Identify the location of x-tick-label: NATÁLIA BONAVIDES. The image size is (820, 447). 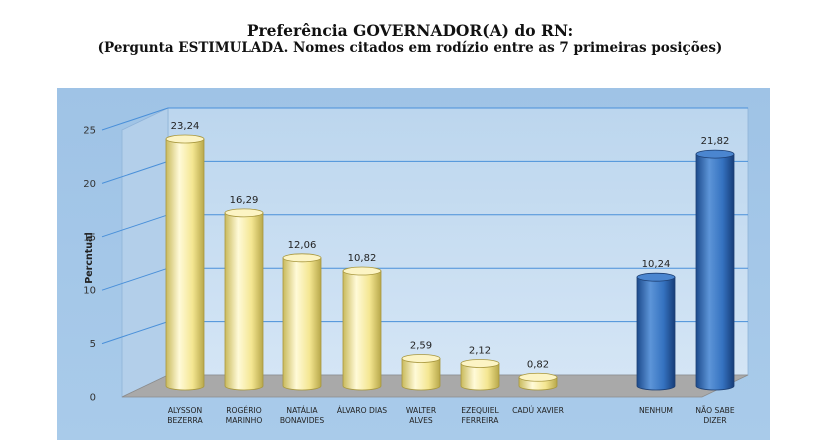
(302, 415).